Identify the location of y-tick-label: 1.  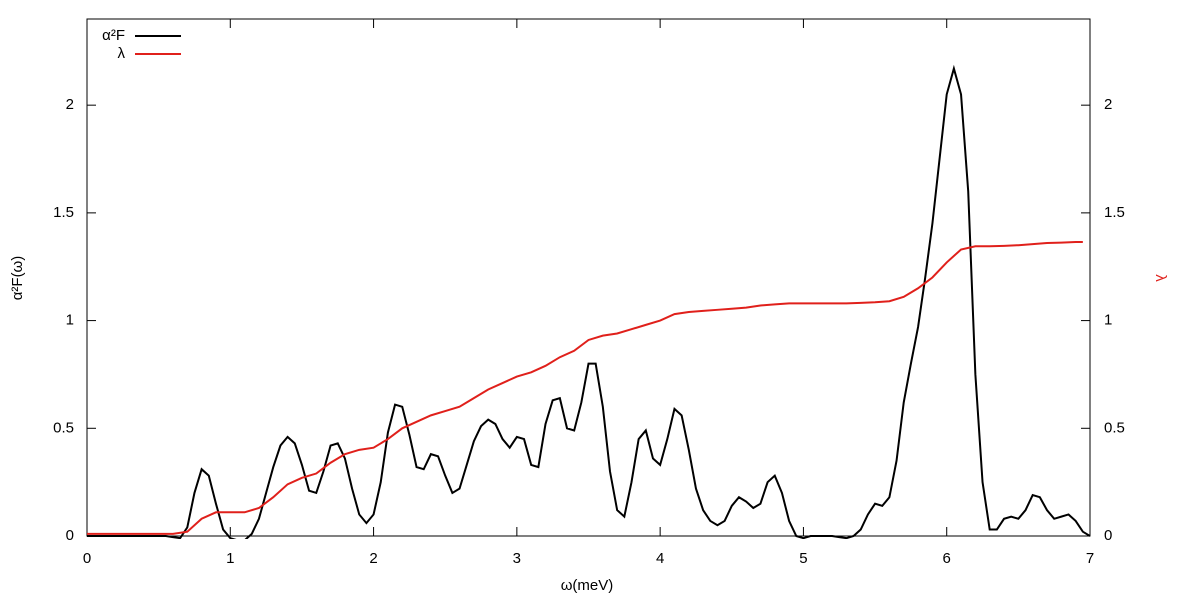
(70, 320).